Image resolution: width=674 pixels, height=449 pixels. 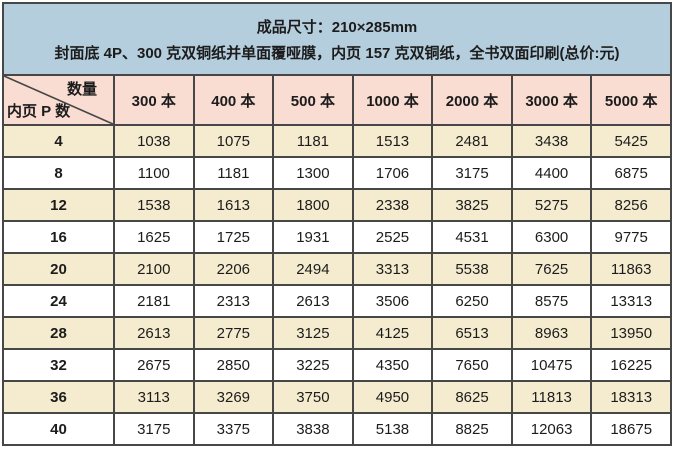 What do you see at coordinates (631, 205) in the screenshot?
I see `price-cell: 8256` at bounding box center [631, 205].